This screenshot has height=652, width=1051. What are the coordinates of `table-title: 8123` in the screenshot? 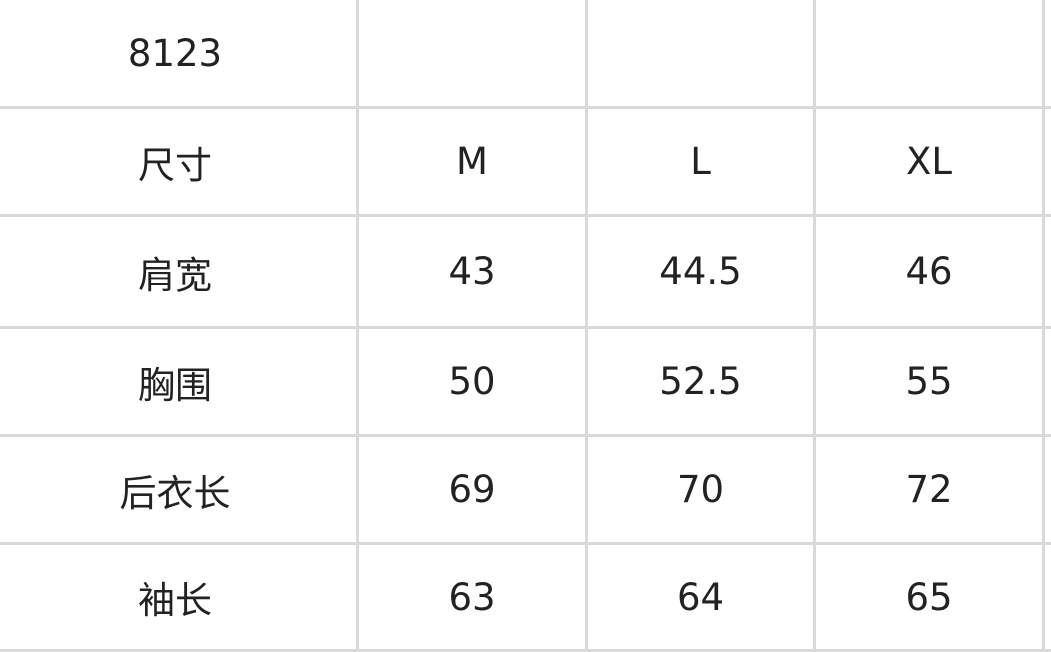 It's located at (175, 53).